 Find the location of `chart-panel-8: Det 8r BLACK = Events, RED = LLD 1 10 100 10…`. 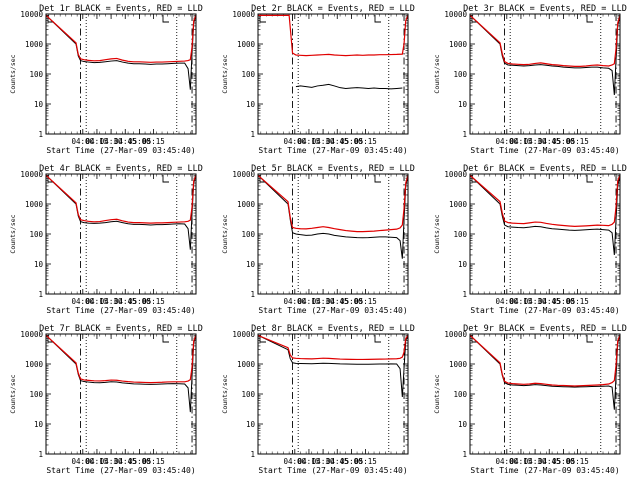

chart-panel-8: Det 8r BLACK = Events, RED = LLD 1 10 100 10… is located at coordinates (318, 399).